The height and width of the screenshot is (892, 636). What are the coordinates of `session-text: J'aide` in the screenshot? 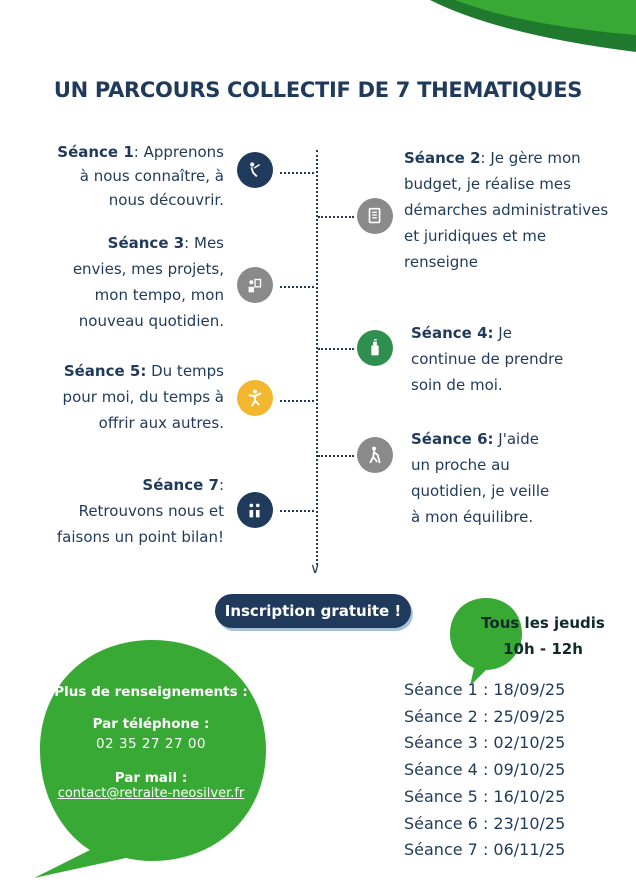 It's located at (518, 439).